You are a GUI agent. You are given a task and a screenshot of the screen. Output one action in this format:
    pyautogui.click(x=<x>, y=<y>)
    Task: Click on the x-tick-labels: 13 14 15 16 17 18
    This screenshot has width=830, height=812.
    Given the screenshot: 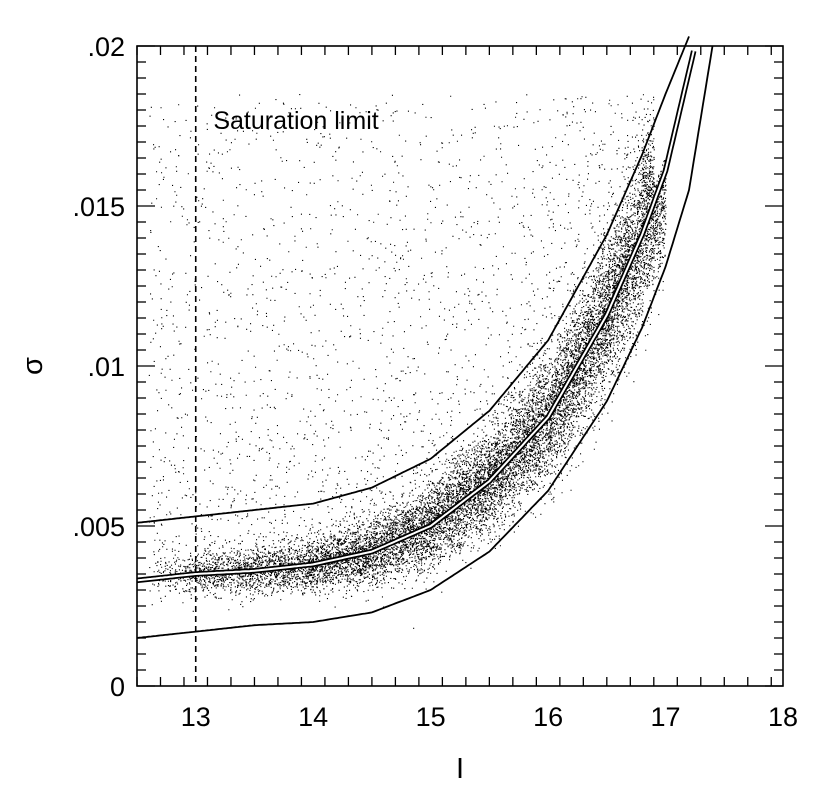 What is the action you would take?
    pyautogui.click(x=489, y=717)
    